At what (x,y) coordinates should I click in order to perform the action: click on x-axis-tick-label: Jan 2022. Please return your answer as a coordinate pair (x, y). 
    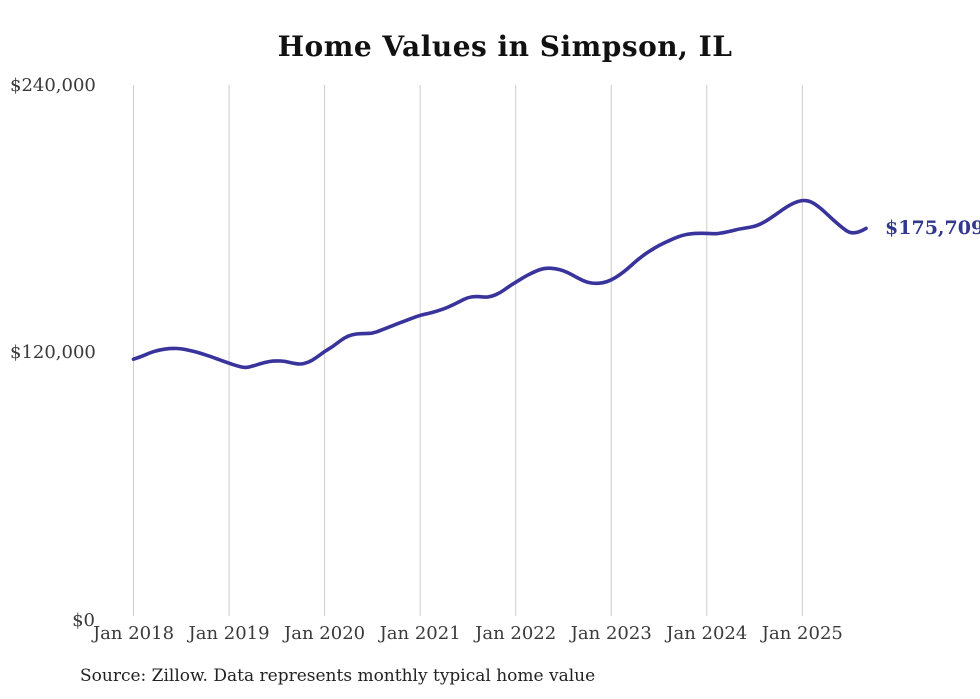
    Looking at the image, I should click on (516, 633).